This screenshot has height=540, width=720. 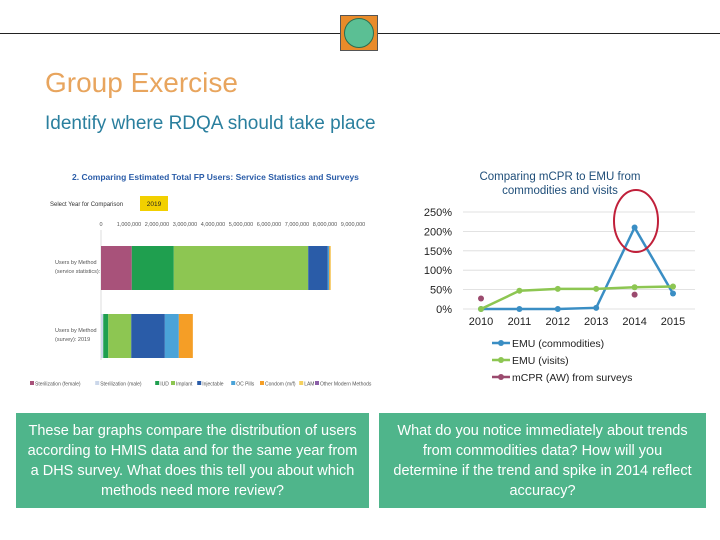 I want to click on logo-box, so click(x=359, y=33).